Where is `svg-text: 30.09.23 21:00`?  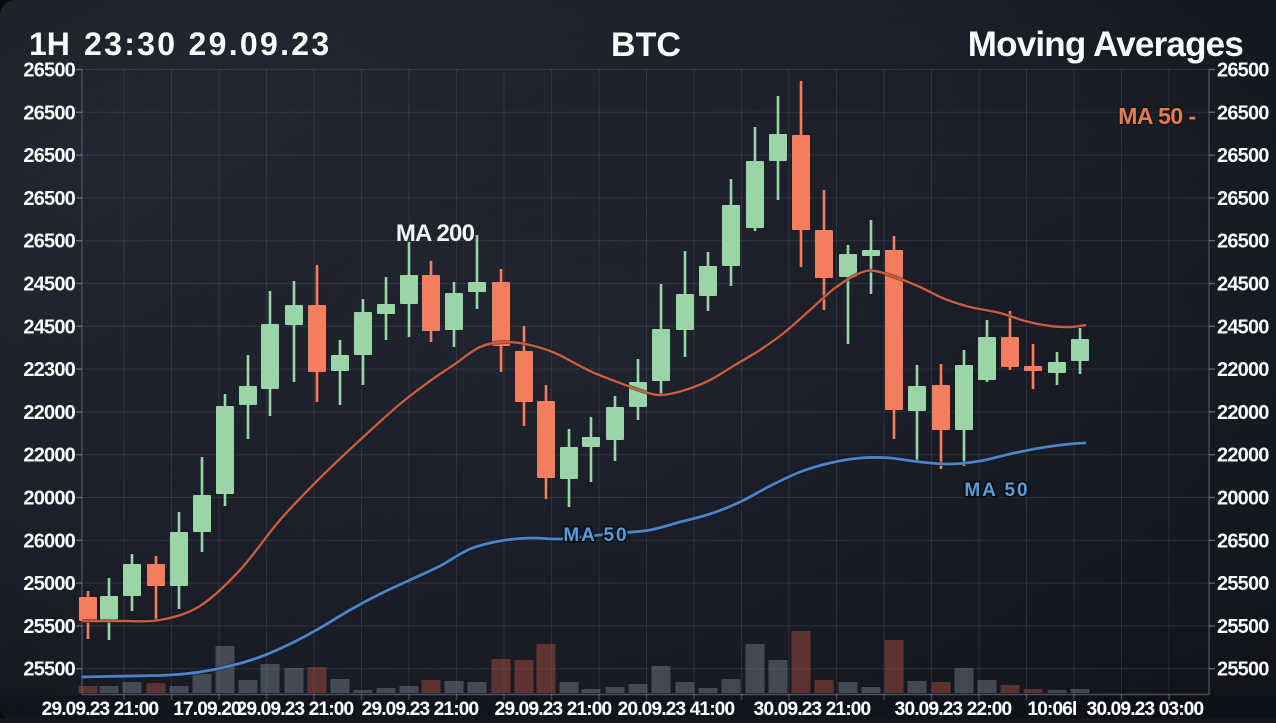 svg-text: 30.09.23 21:00 is located at coordinates (812, 708).